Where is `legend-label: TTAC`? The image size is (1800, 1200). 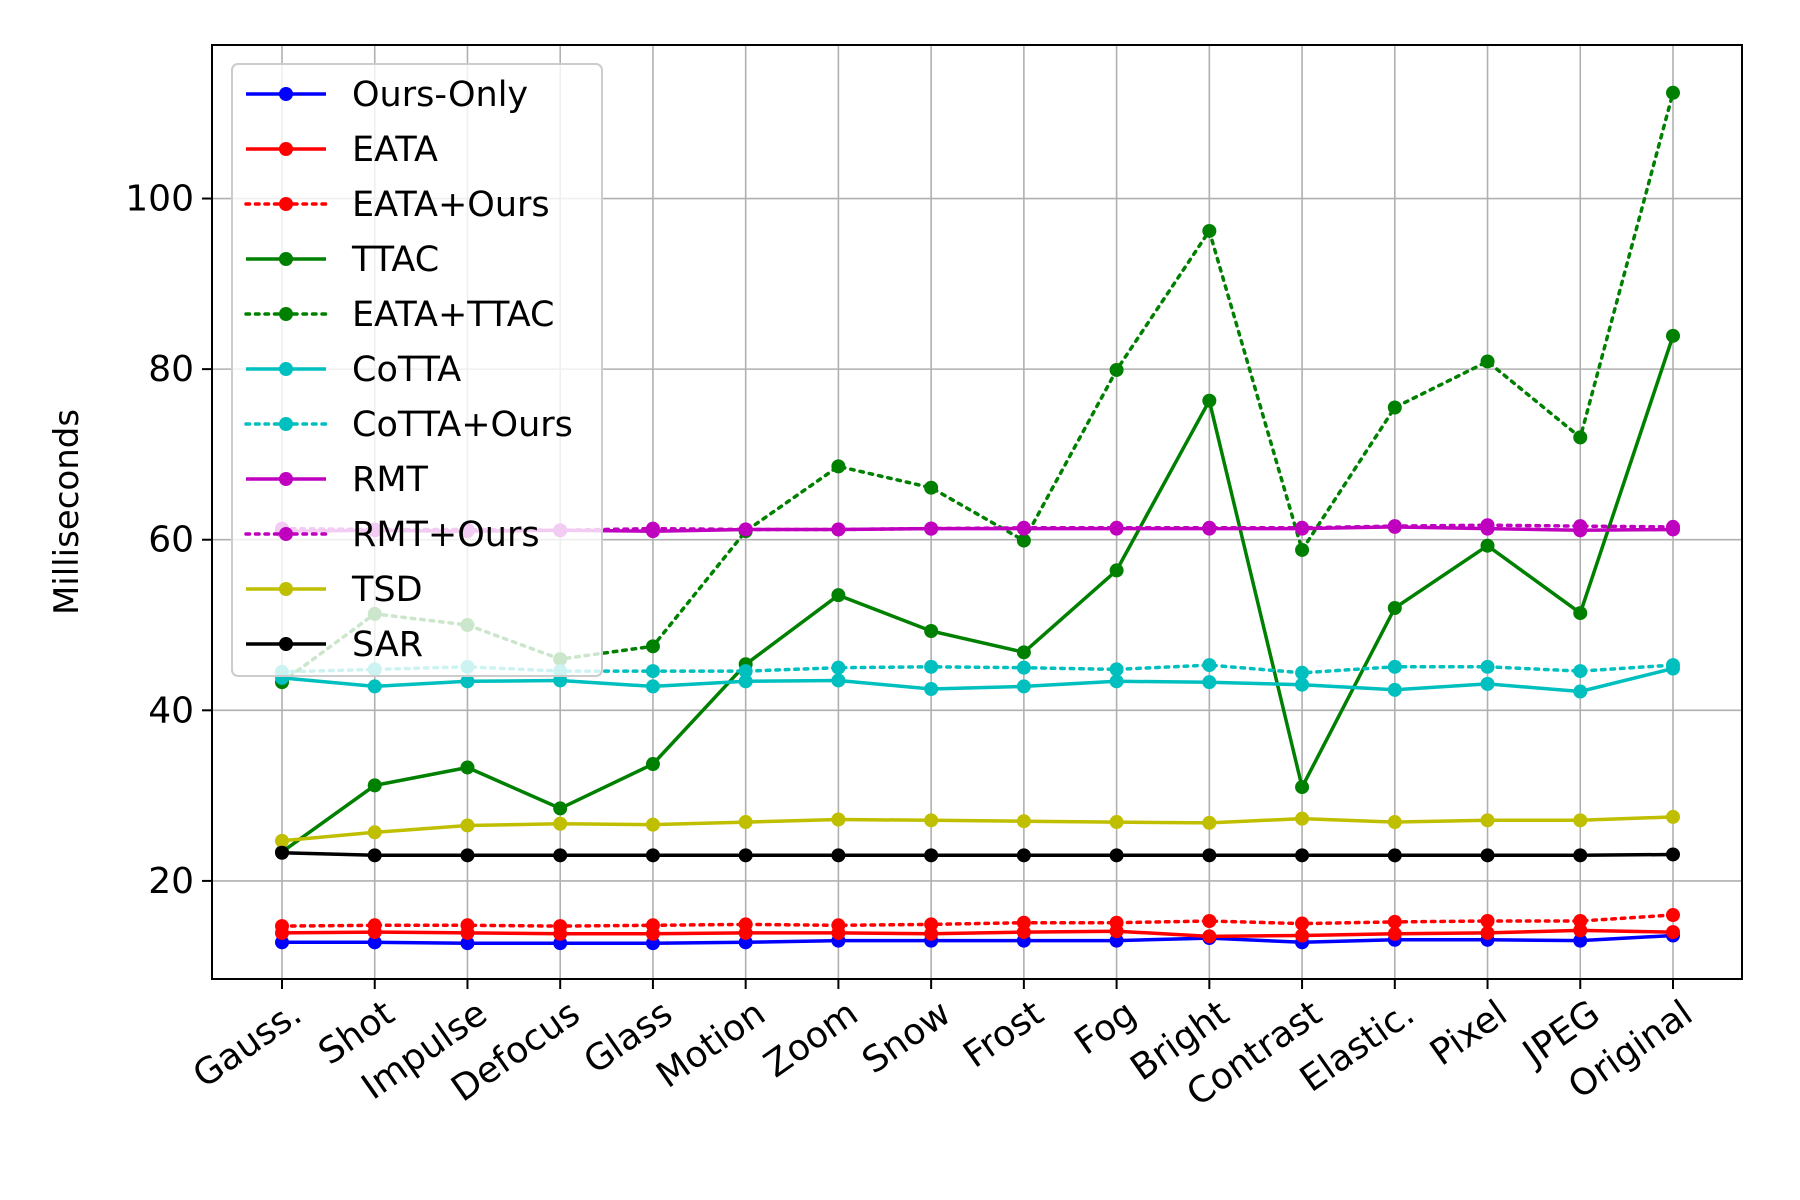
legend-label: TTAC is located at coordinates (395, 260).